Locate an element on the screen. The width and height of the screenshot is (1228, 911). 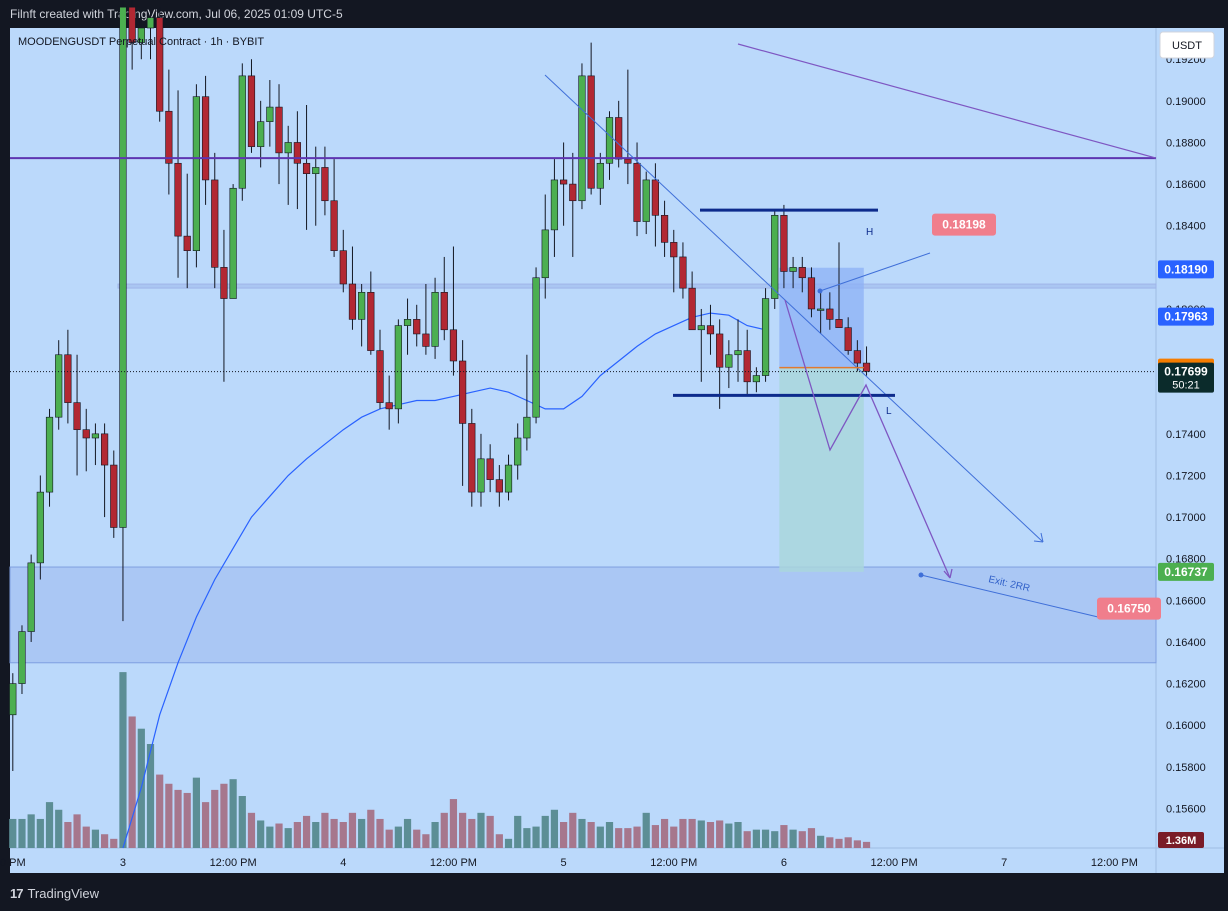
price-axis-tag-text: 0.18190 is located at coordinates (1186, 269).